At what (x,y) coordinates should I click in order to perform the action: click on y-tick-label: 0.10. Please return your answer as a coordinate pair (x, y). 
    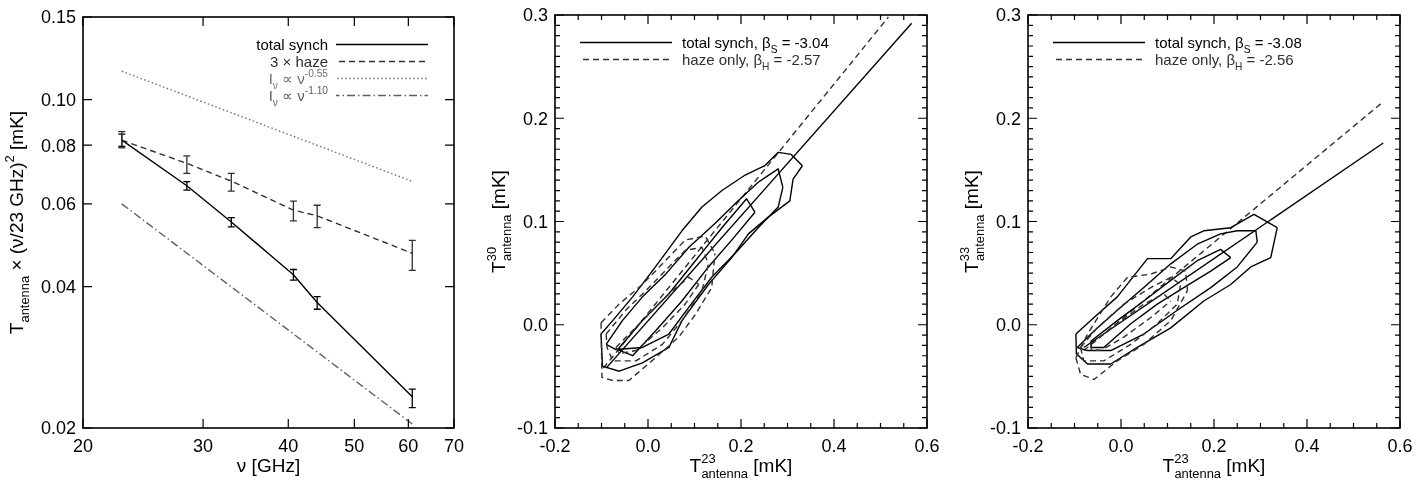
    Looking at the image, I should click on (58, 100).